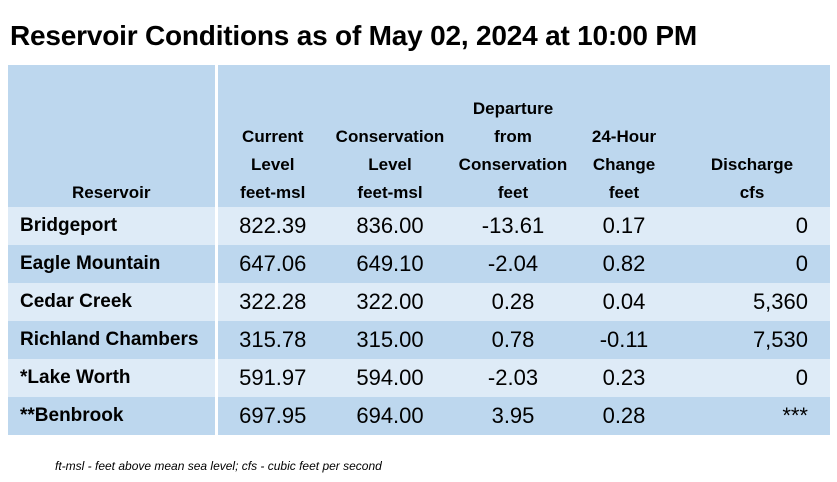 This screenshot has width=837, height=482. What do you see at coordinates (752, 416) in the screenshot?
I see `discharge-value: ***` at bounding box center [752, 416].